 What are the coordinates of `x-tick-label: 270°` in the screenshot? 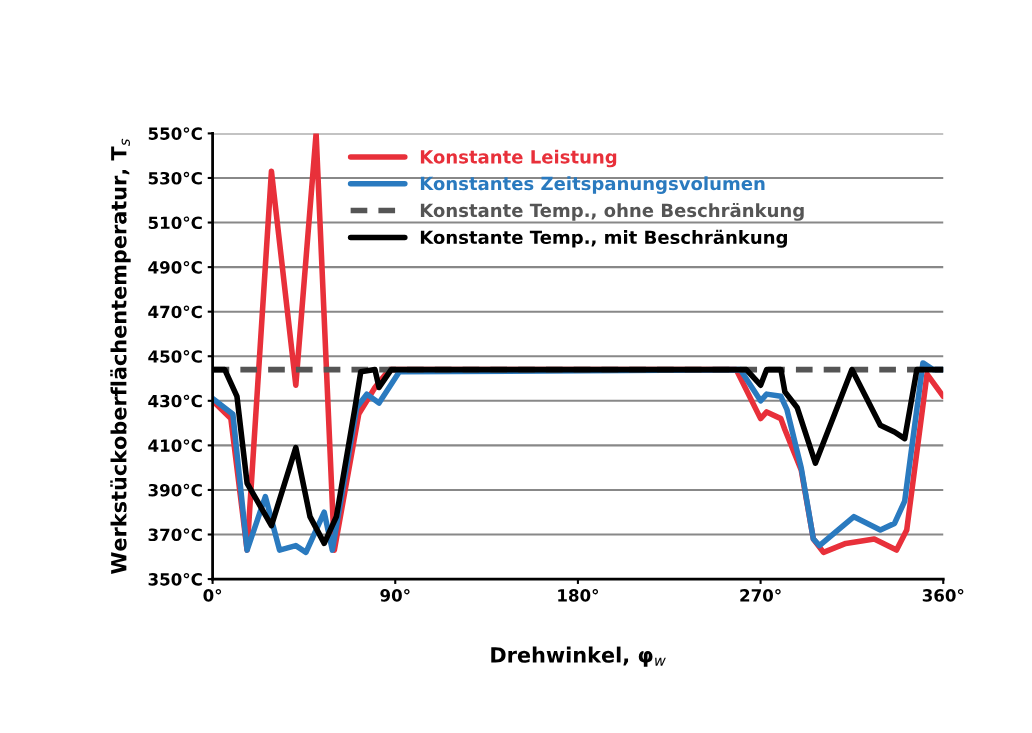 It's located at (760, 595).